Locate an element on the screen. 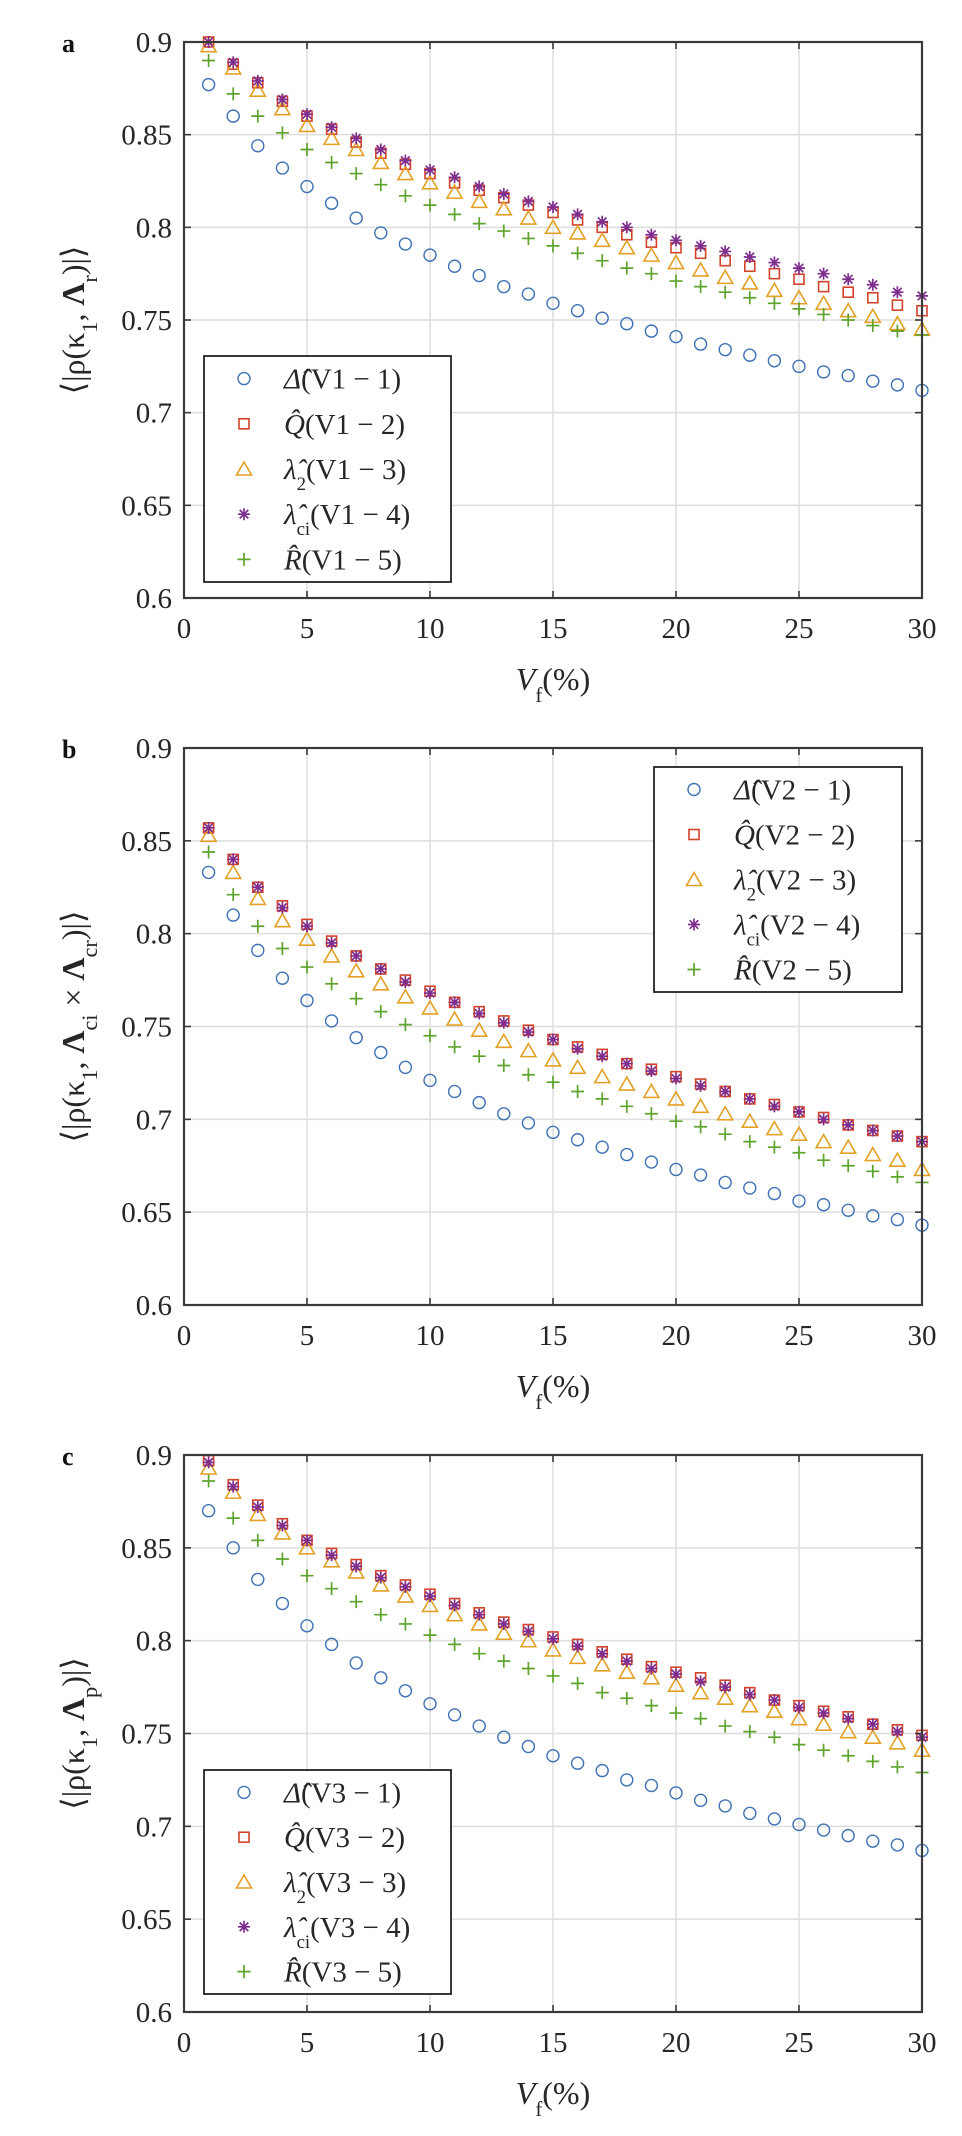 This screenshot has height=2136, width=962. legend-marker-Q is located at coordinates (694, 834).